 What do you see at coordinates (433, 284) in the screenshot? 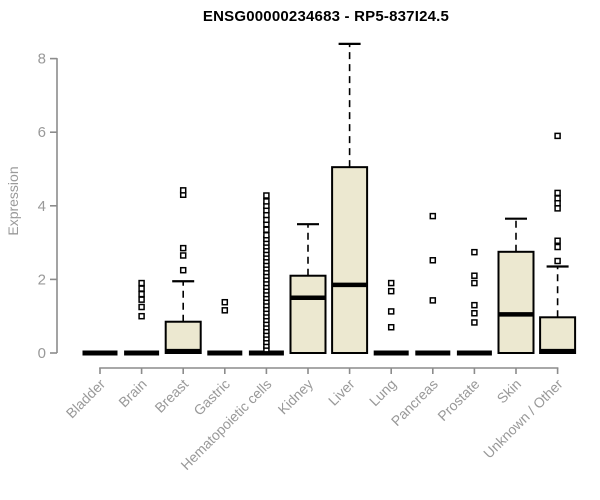
I see `box-pancreas` at bounding box center [433, 284].